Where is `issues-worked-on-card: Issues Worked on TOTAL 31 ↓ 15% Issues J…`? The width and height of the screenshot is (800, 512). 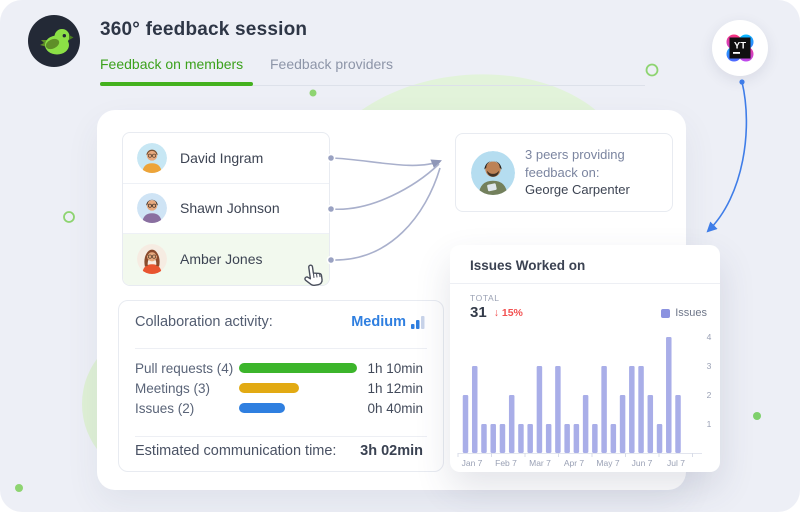
issues-worked-on-card: Issues Worked on TOTAL 31 ↓ 15% Issues J… is located at coordinates (585, 358).